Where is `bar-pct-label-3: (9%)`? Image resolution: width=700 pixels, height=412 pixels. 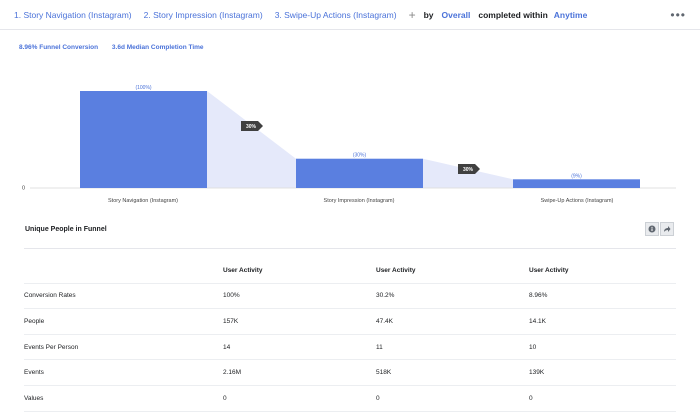
bar-pct-label-3: (9%) is located at coordinates (576, 176).